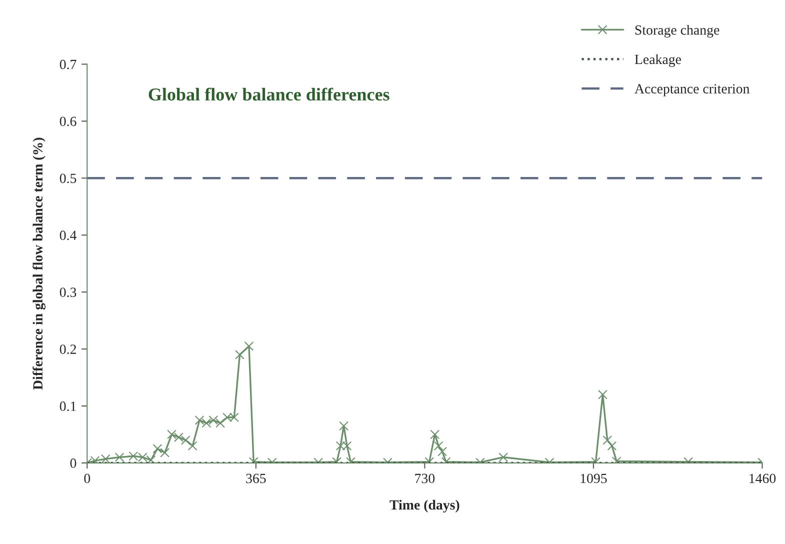 The image size is (785, 544). What do you see at coordinates (425, 479) in the screenshot?
I see `x-tick-label: 730` at bounding box center [425, 479].